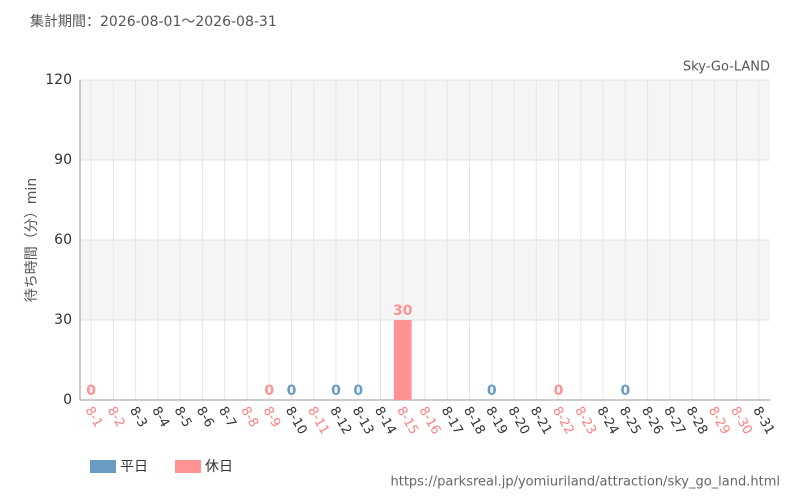  I want to click on x-tick-label: 8-14, so click(385, 420).